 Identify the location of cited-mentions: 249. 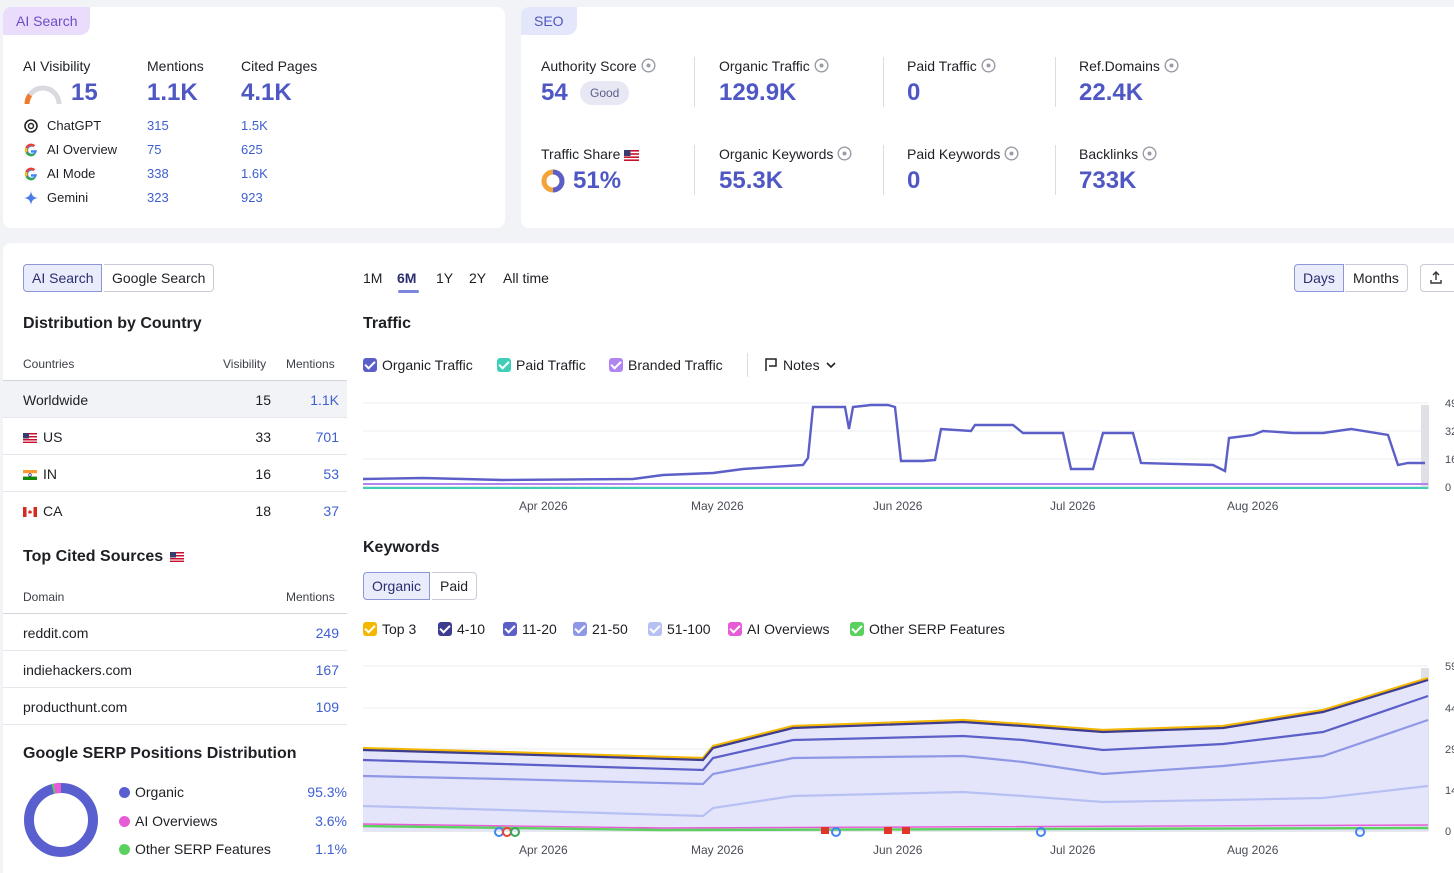
(327, 633).